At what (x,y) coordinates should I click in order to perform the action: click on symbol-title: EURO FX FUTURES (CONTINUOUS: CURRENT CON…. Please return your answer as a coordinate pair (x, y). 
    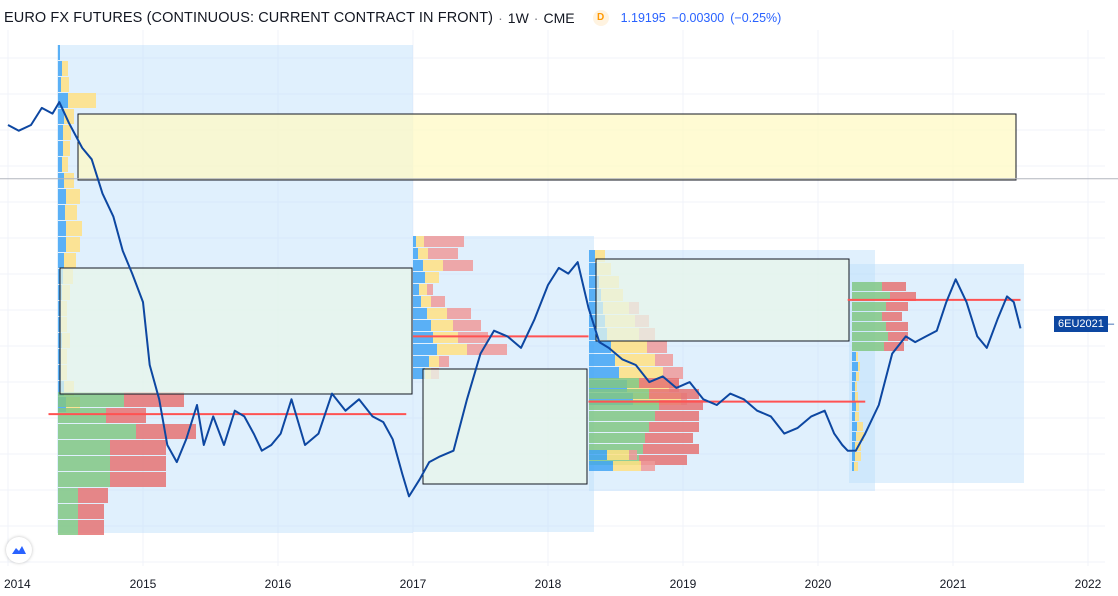
    Looking at the image, I should click on (249, 18).